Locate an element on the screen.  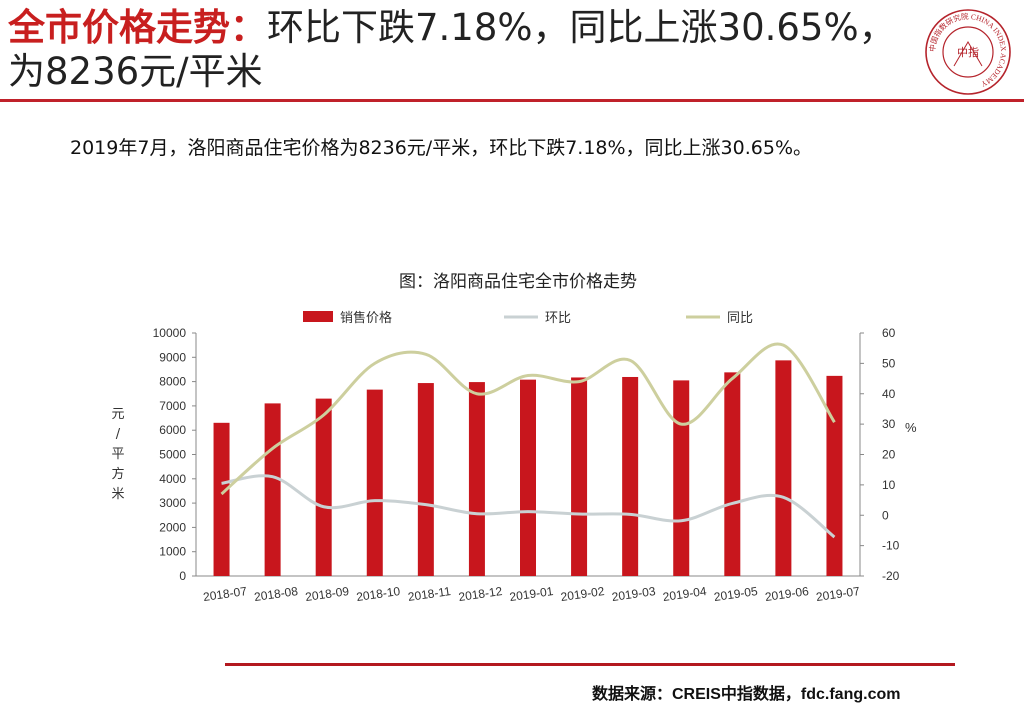
x-tick-label: 2018-12 is located at coordinates (481, 594).